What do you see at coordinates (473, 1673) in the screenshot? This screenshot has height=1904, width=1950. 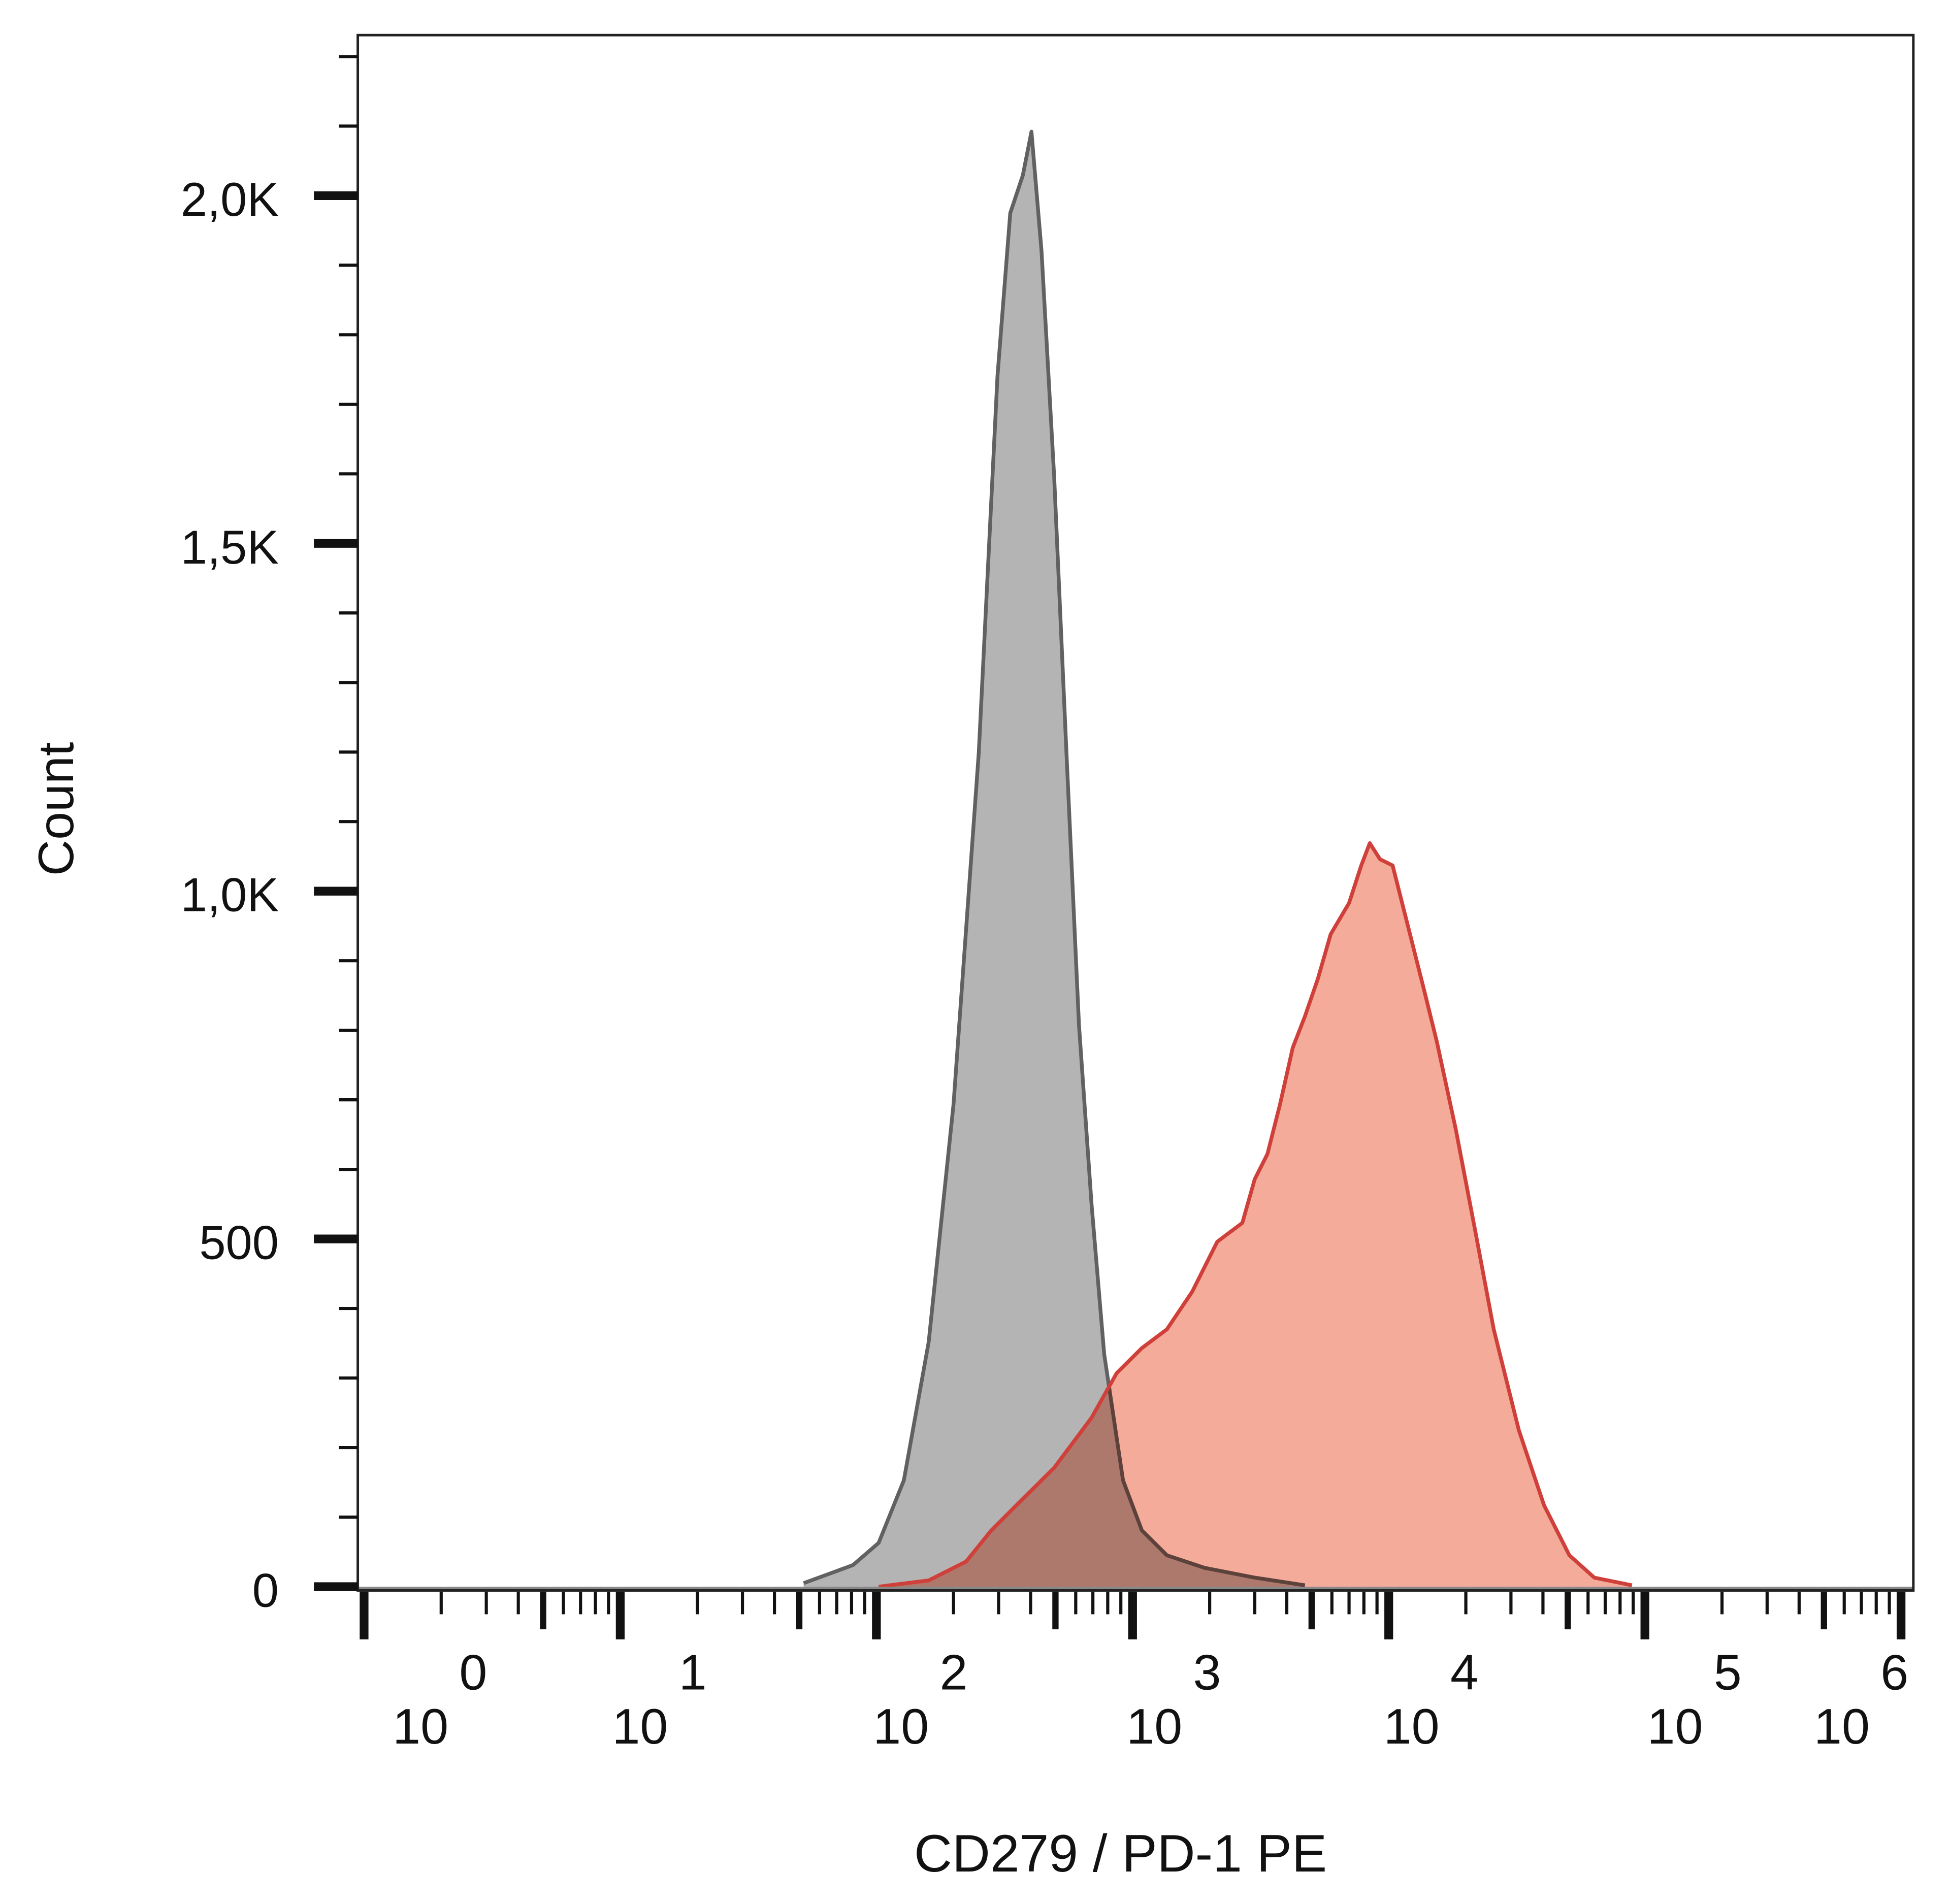 I see `x-tick-label-exponent: 0` at bounding box center [473, 1673].